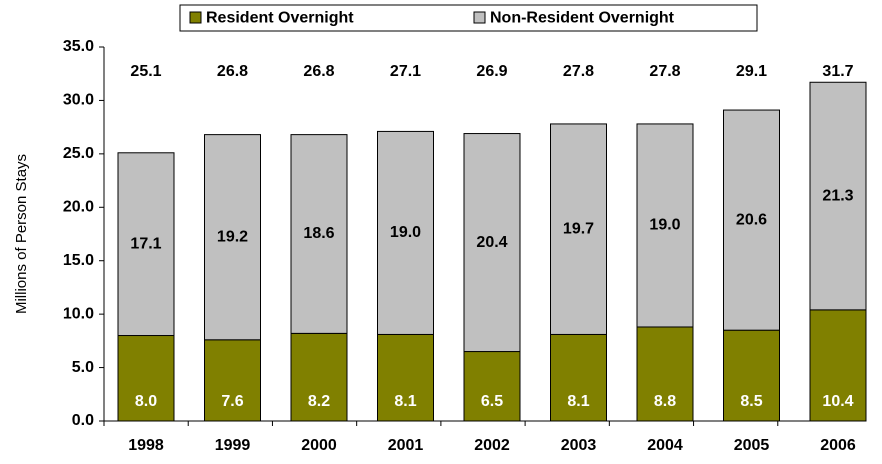 The image size is (882, 464). I want to click on y-tick-label: 25.0, so click(78, 153).